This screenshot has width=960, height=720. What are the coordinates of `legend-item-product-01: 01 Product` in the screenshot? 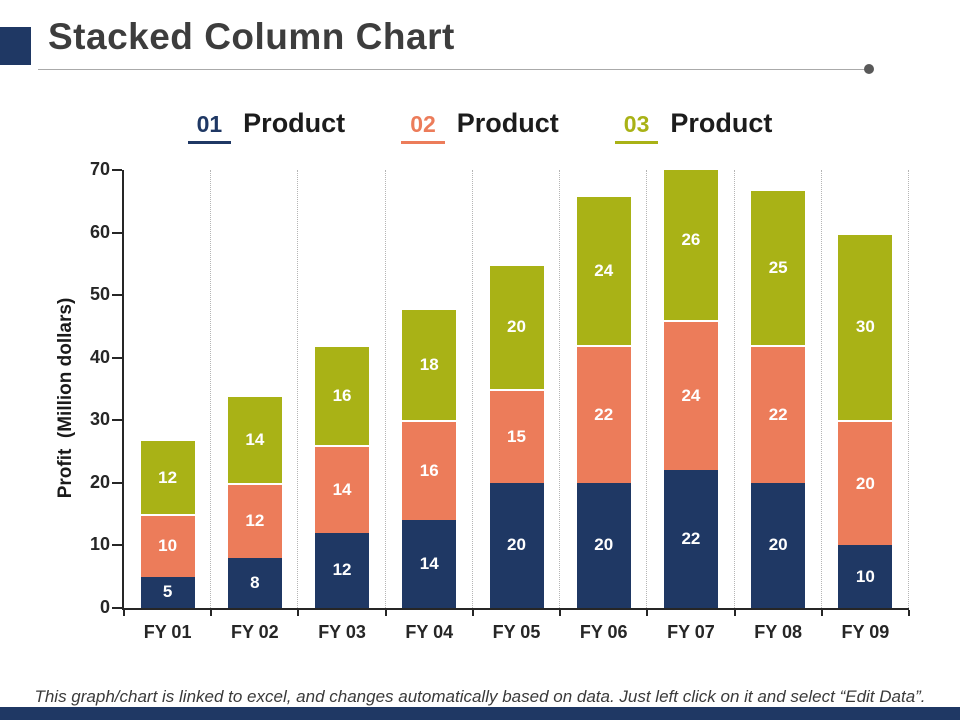 It's located at (266, 126).